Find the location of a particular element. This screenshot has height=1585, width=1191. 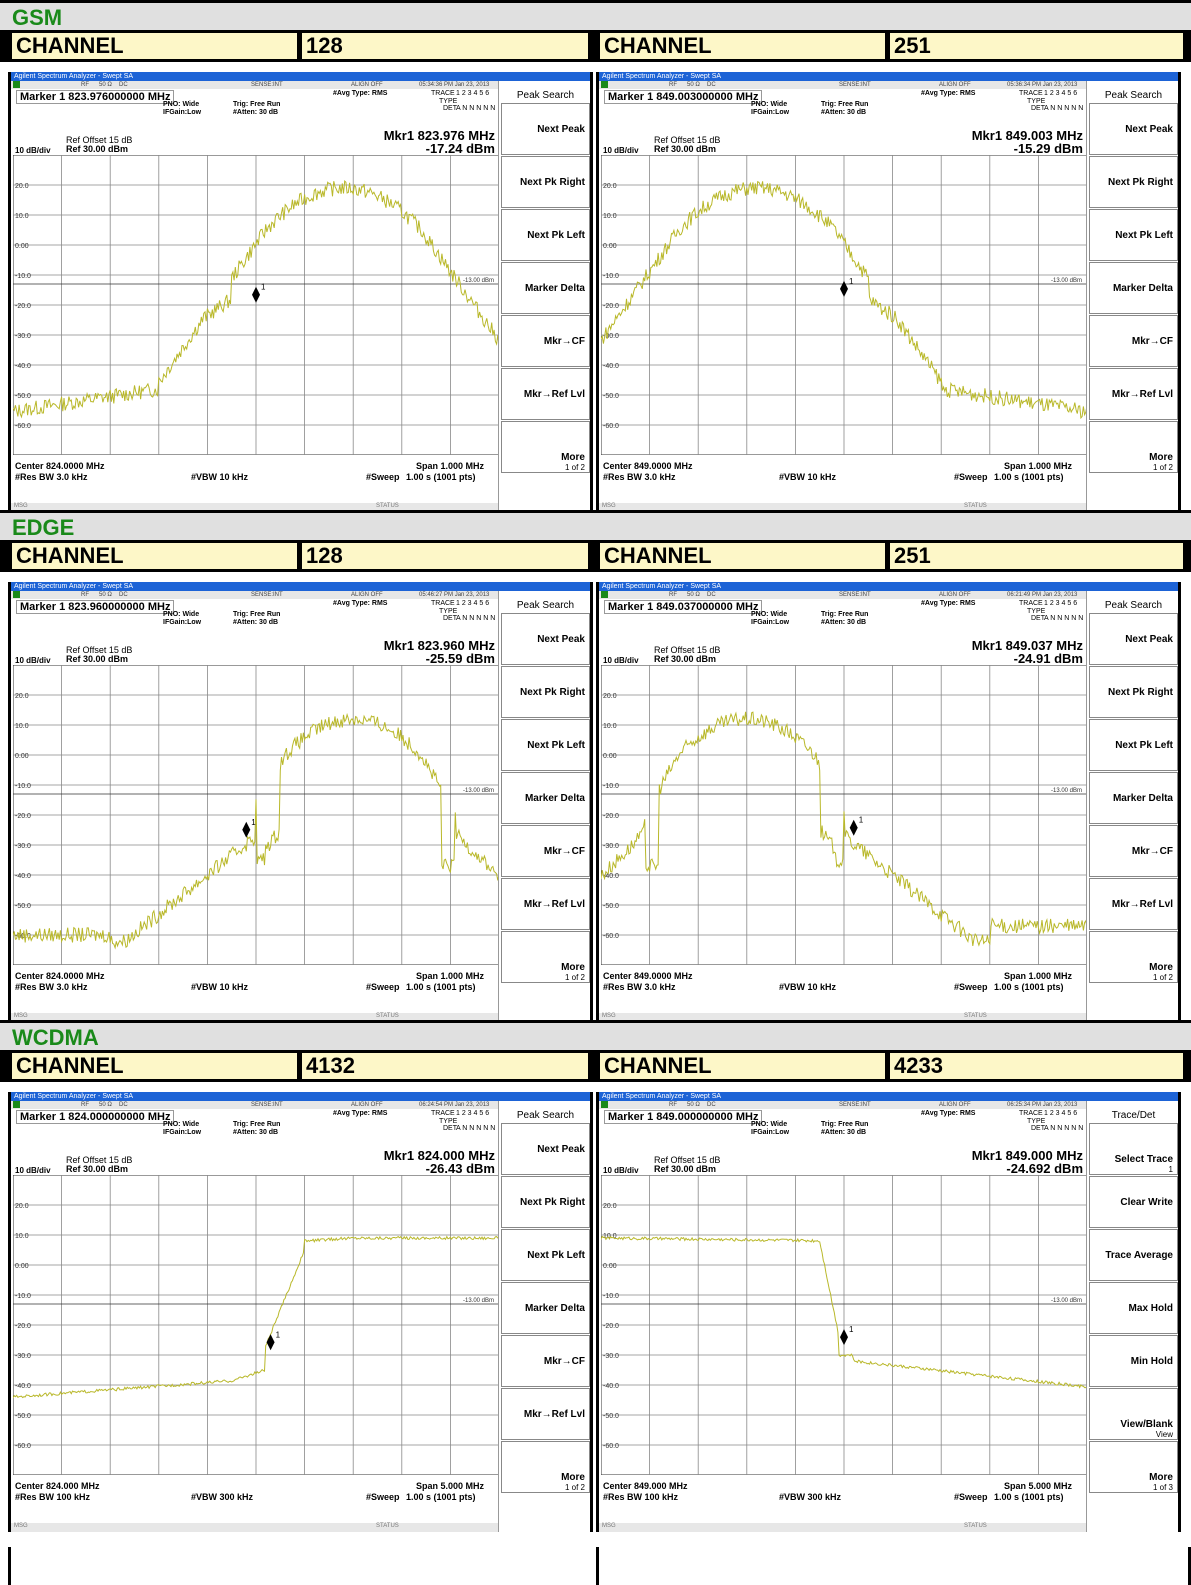

marker-readout-frequency: Mkr1 849.003 MHz is located at coordinates (1027, 135).